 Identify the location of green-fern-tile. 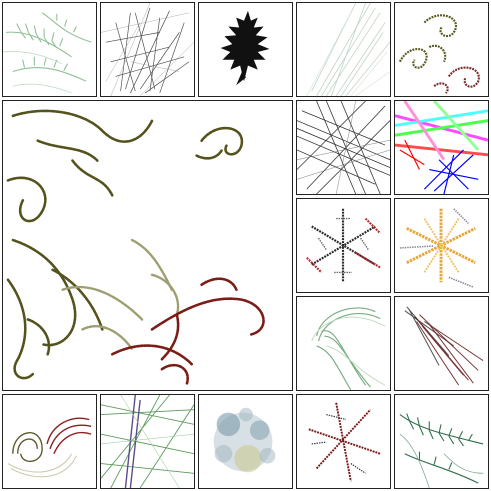
(49, 49).